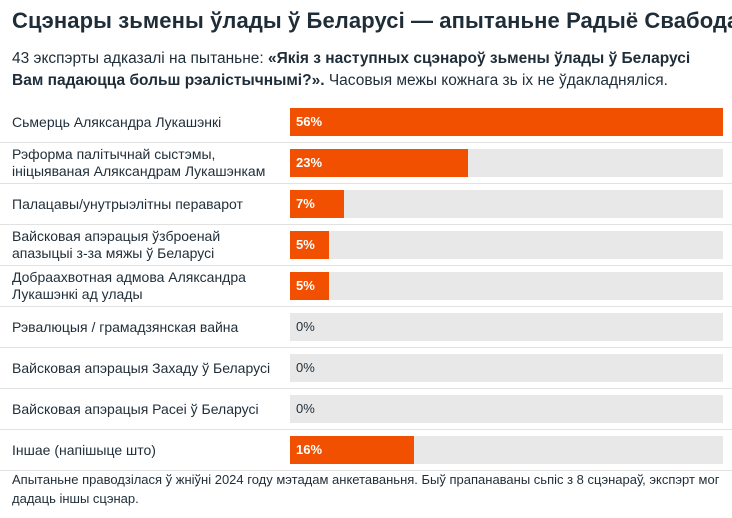  I want to click on bar-row: Палацавы/унутрыэлітны пераварот 7%, so click(366, 204).